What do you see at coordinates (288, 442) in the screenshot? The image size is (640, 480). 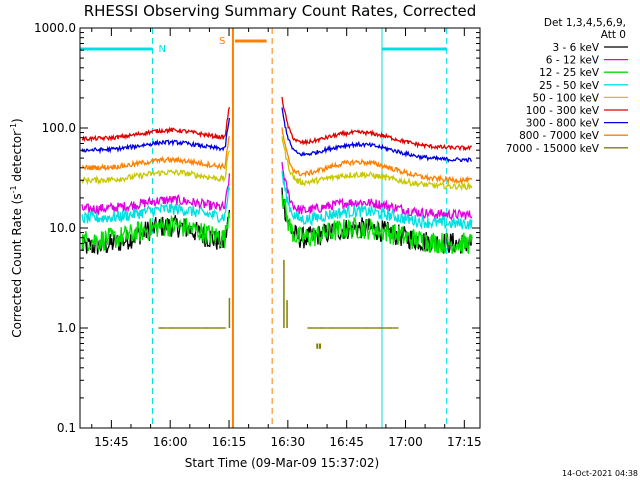 I see `x-tick-label: 16:30` at bounding box center [288, 442].